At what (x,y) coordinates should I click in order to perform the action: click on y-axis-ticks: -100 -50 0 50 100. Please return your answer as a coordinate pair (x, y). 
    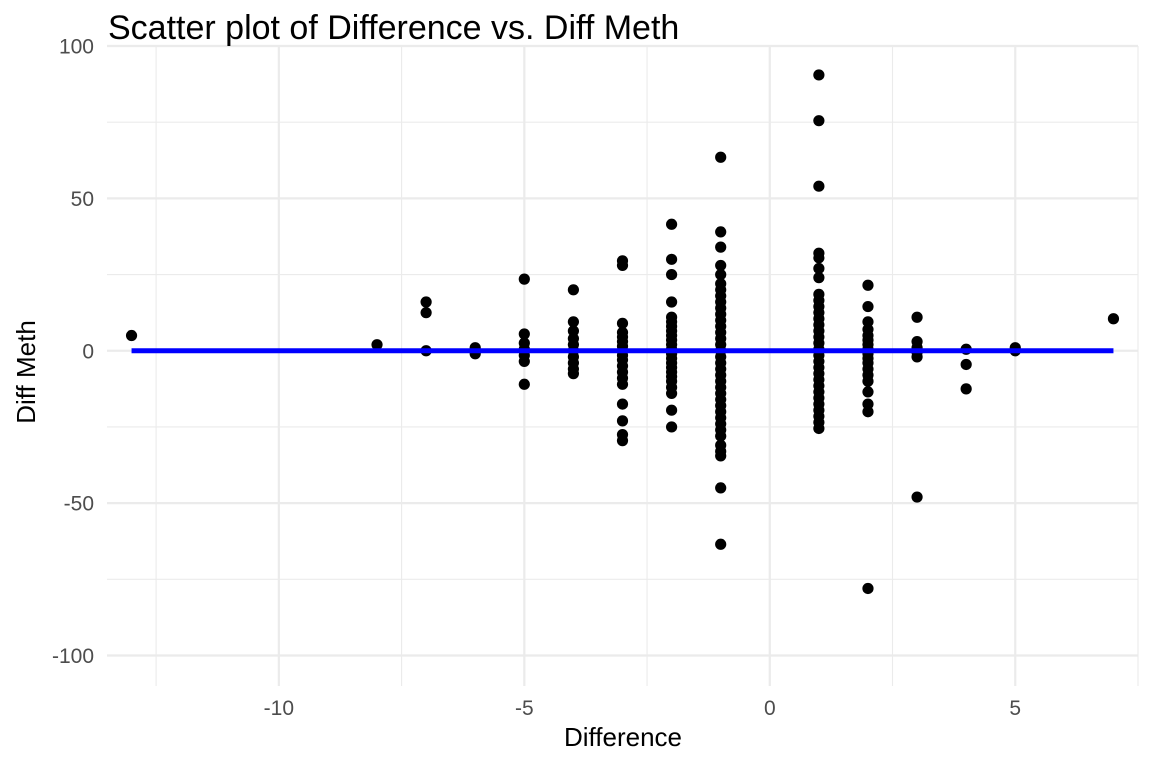
    Looking at the image, I should click on (73, 352).